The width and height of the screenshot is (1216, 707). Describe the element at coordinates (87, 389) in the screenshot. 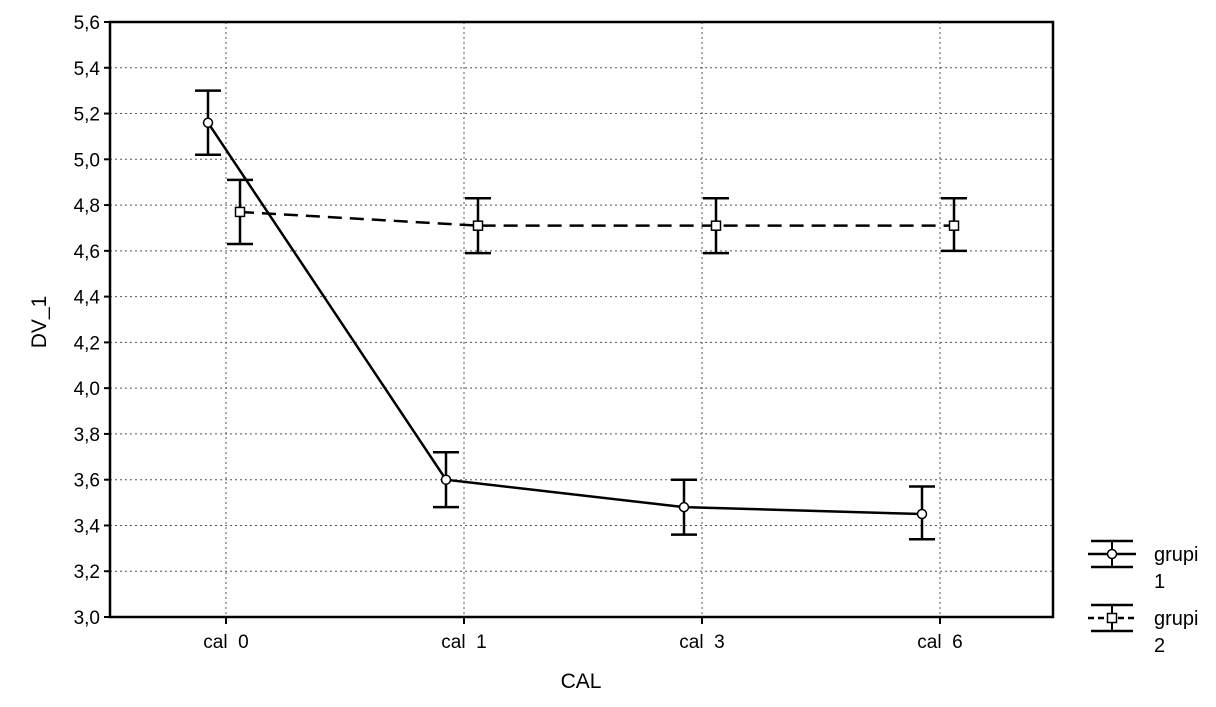

I see `y-tick-label: 4,0` at that location.